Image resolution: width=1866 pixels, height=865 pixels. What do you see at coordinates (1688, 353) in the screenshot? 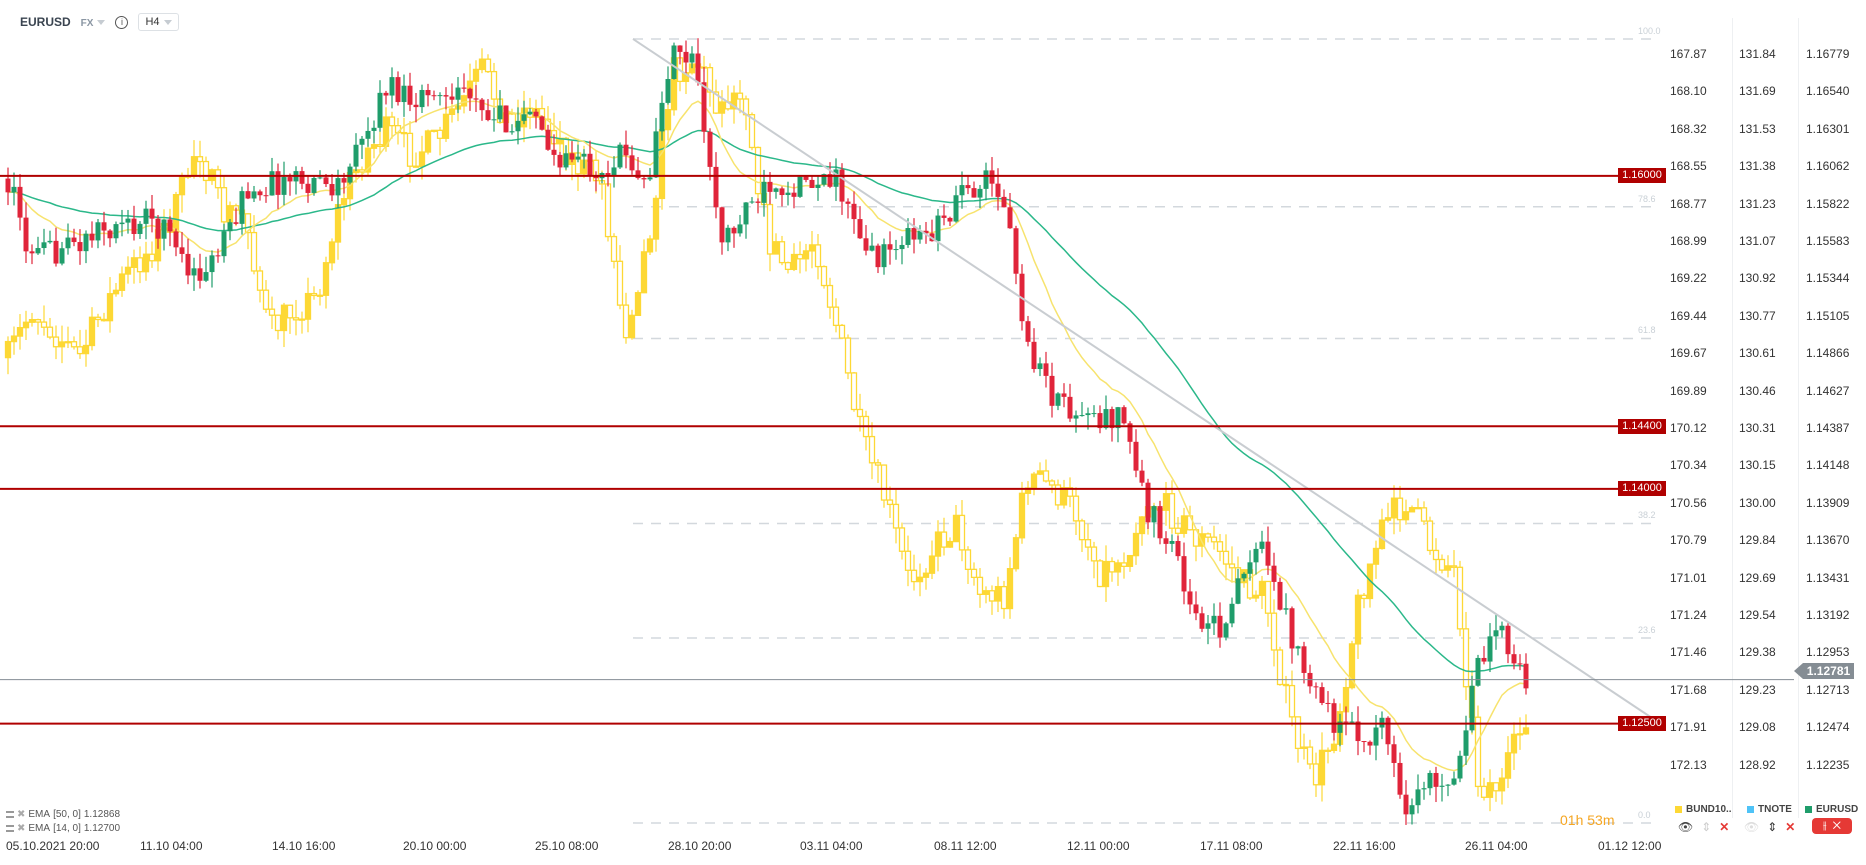
I see `left-axis-tick: 169.67` at bounding box center [1688, 353].